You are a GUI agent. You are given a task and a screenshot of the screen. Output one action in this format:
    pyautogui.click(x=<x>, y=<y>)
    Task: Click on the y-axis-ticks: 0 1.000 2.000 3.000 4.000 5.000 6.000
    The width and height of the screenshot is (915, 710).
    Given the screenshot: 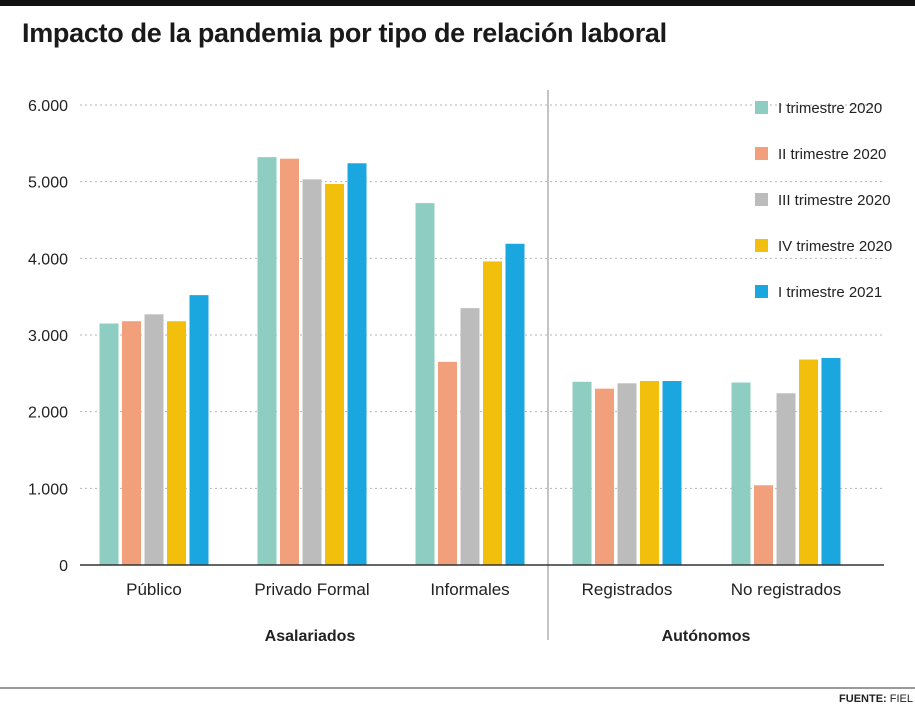 What is the action you would take?
    pyautogui.click(x=48, y=336)
    